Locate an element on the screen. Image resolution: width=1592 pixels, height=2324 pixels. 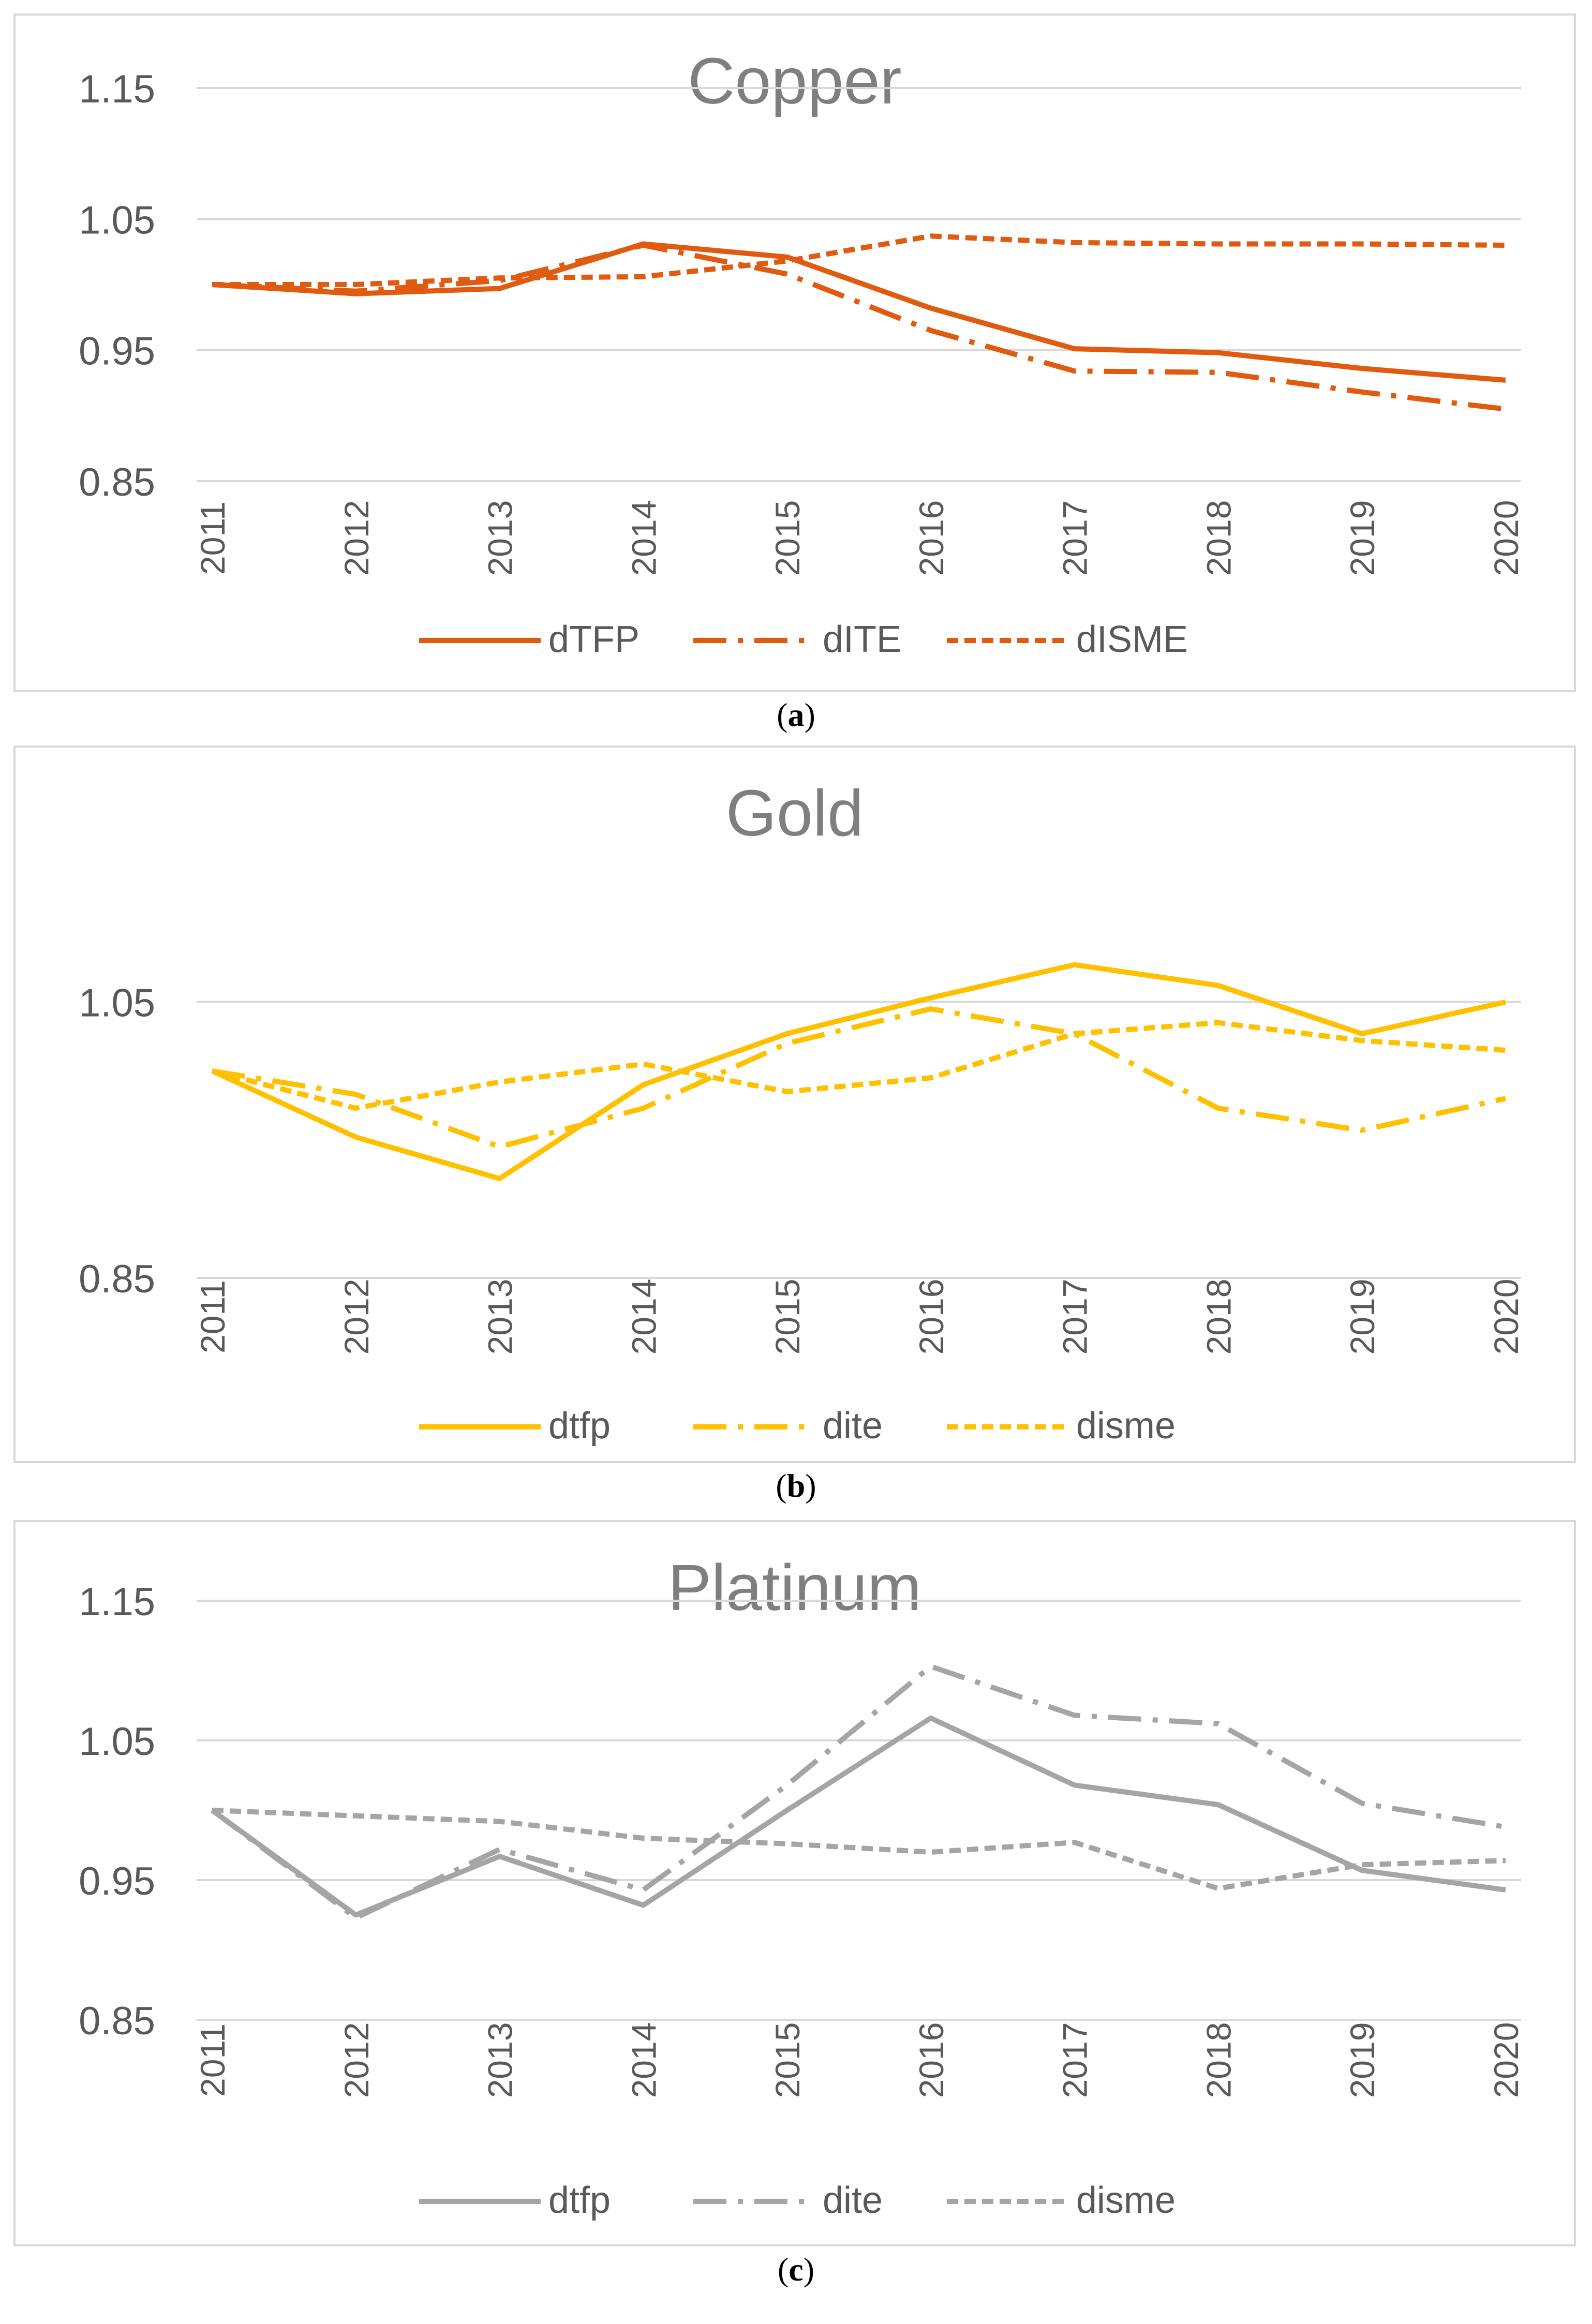
x-tick-label-platinum-2014: 2014 is located at coordinates (643, 2060).